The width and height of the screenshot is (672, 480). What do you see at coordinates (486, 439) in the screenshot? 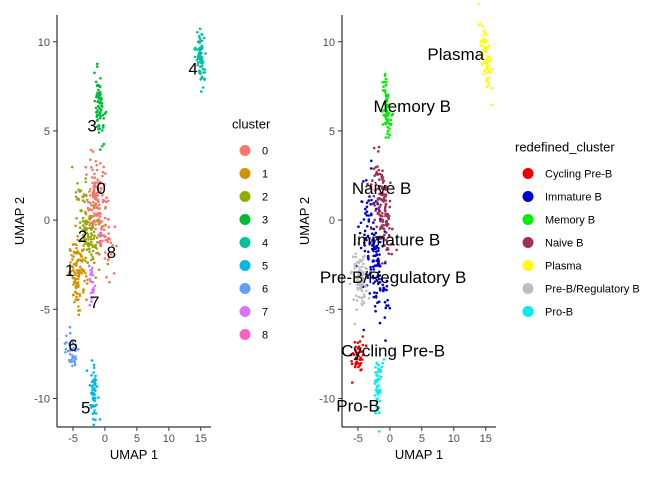
I see `x-tick-label: 15` at bounding box center [486, 439].